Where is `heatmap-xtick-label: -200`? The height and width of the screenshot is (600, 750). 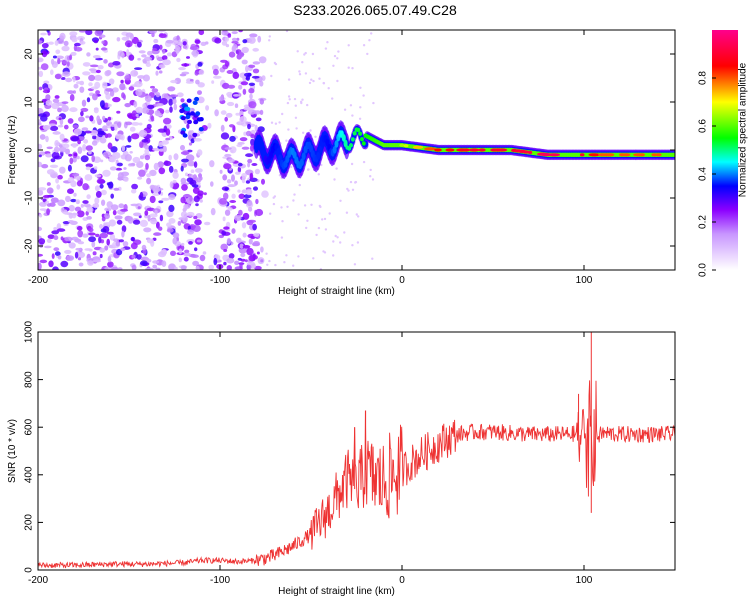 heatmap-xtick-label: -200 is located at coordinates (38, 280).